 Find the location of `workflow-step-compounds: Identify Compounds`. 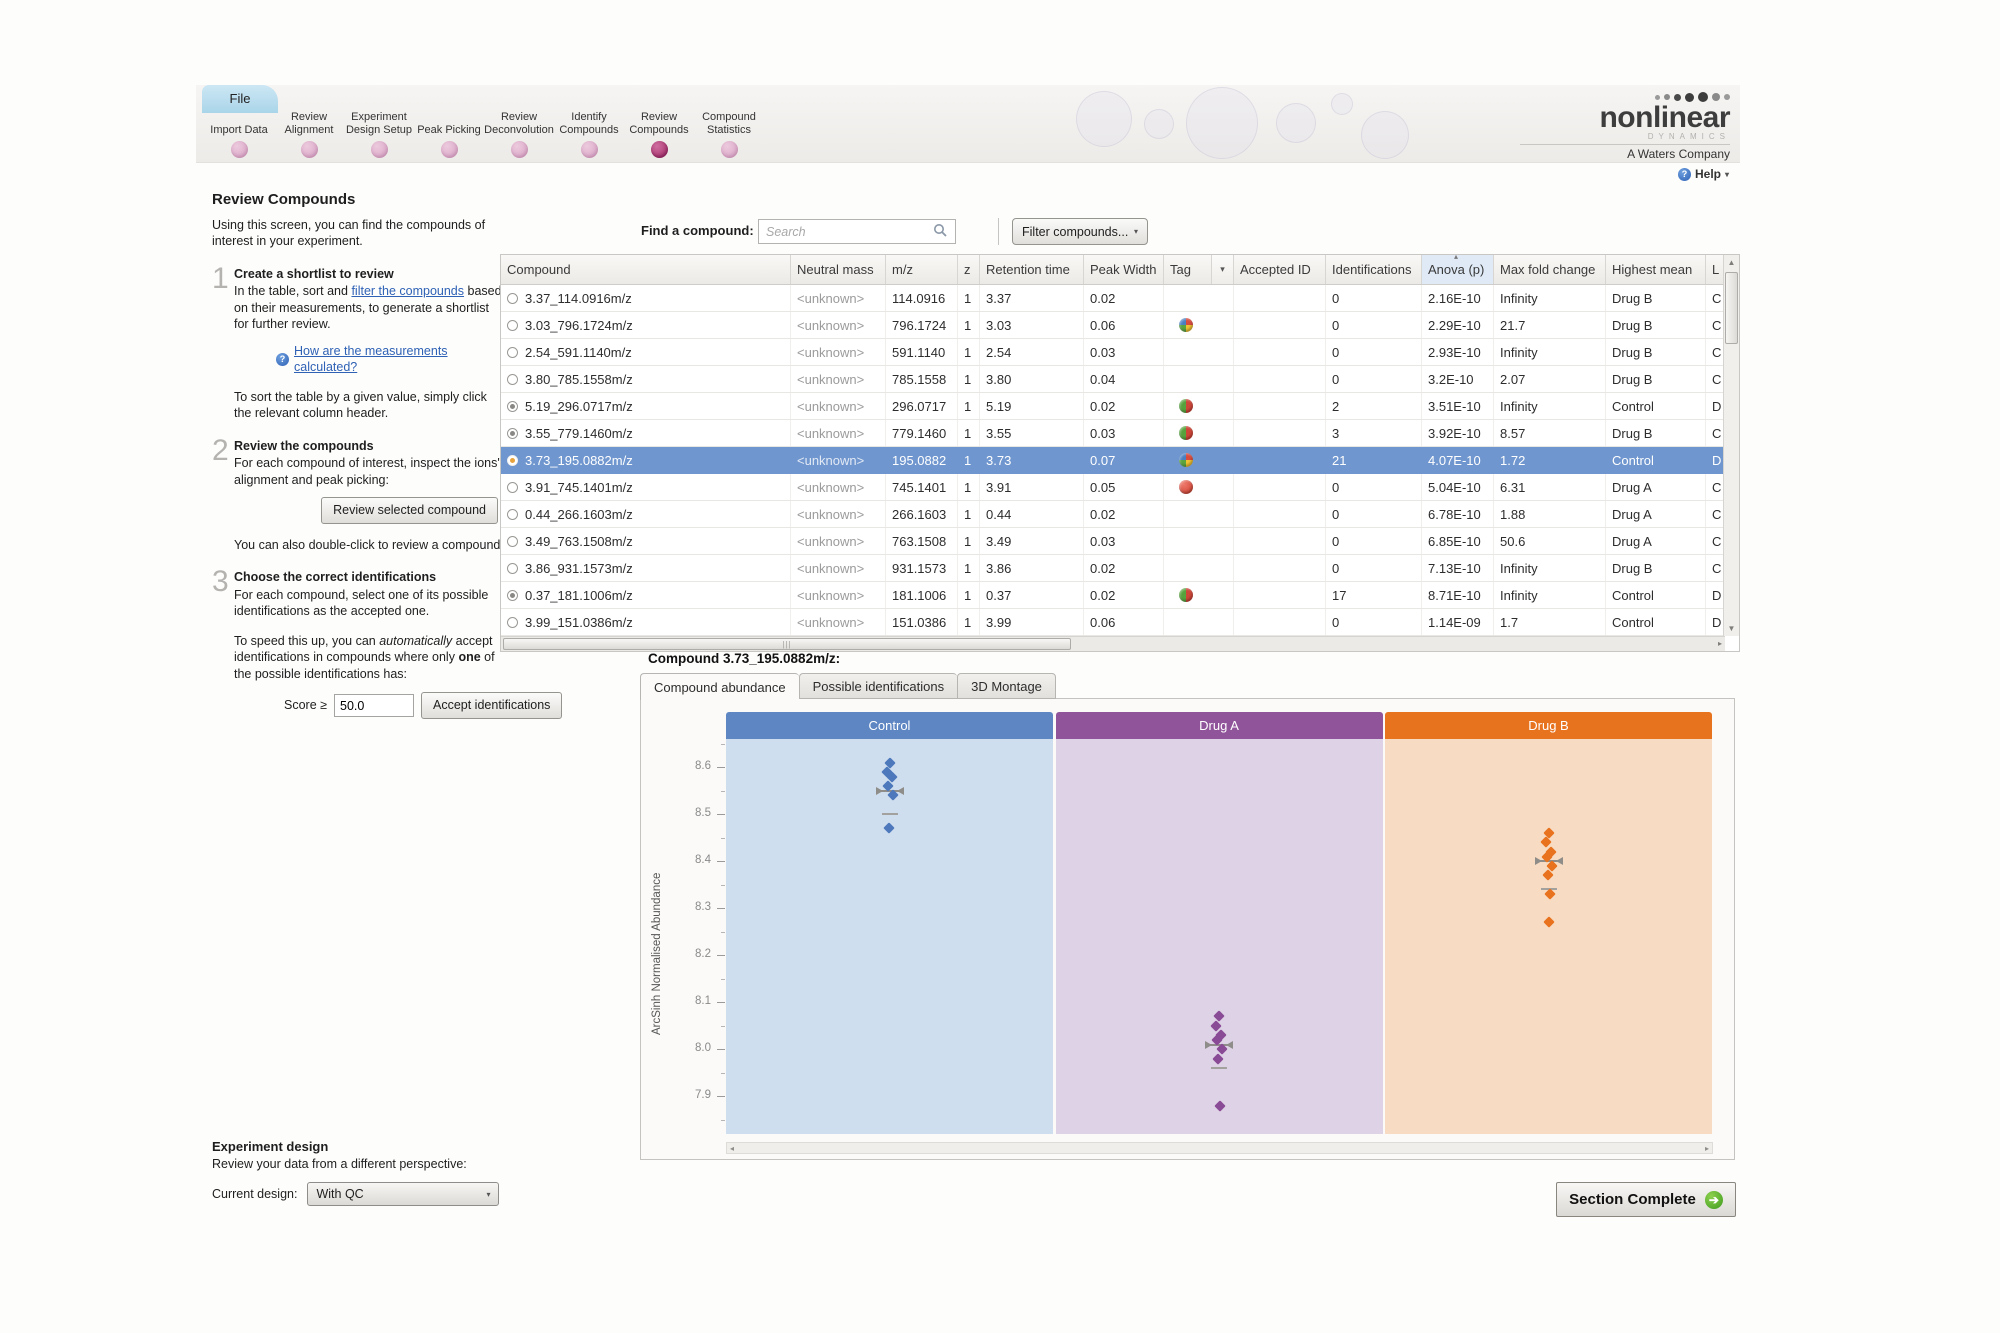

workflow-step-compounds: Identify Compounds is located at coordinates (589, 134).